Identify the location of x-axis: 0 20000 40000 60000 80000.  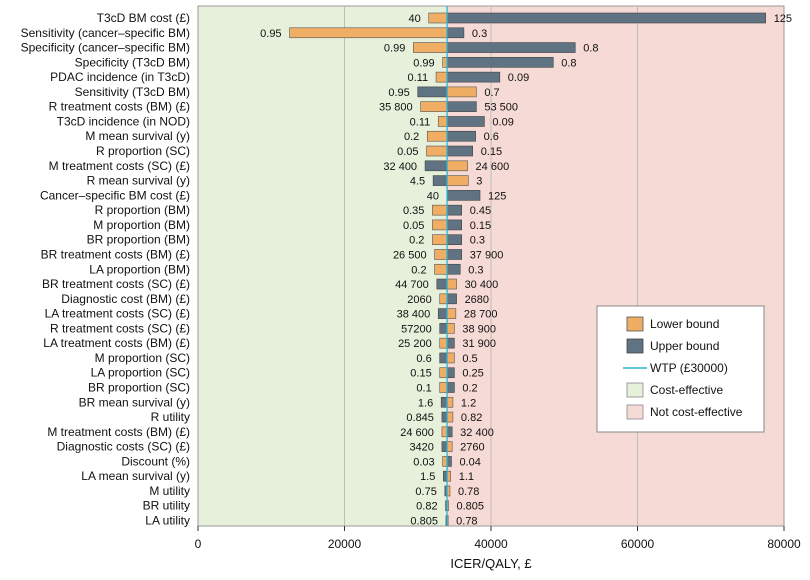
(498, 538).